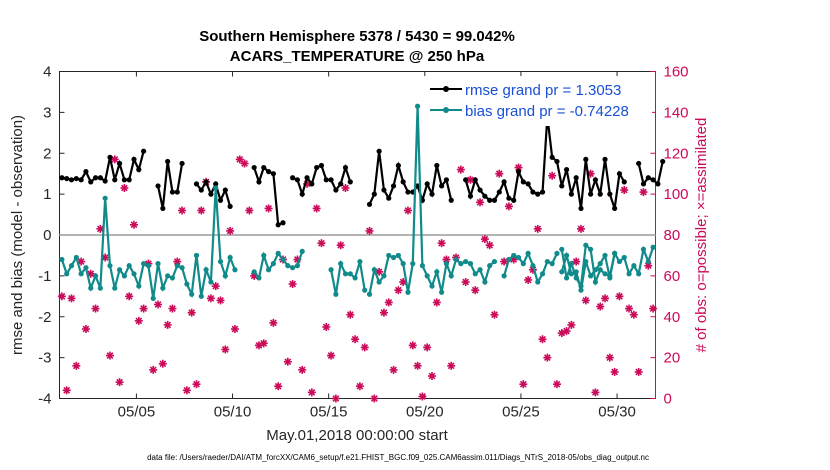 This screenshot has width=830, height=470. I want to click on y-tick-label-left: 2, so click(47, 153).